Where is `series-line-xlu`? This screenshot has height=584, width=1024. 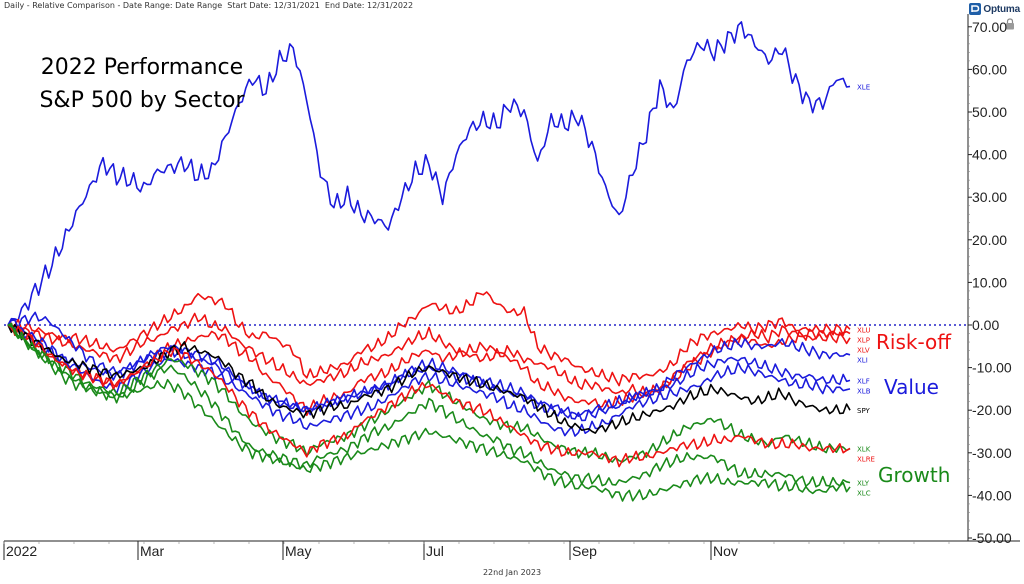 series-line-xlu is located at coordinates (429, 339).